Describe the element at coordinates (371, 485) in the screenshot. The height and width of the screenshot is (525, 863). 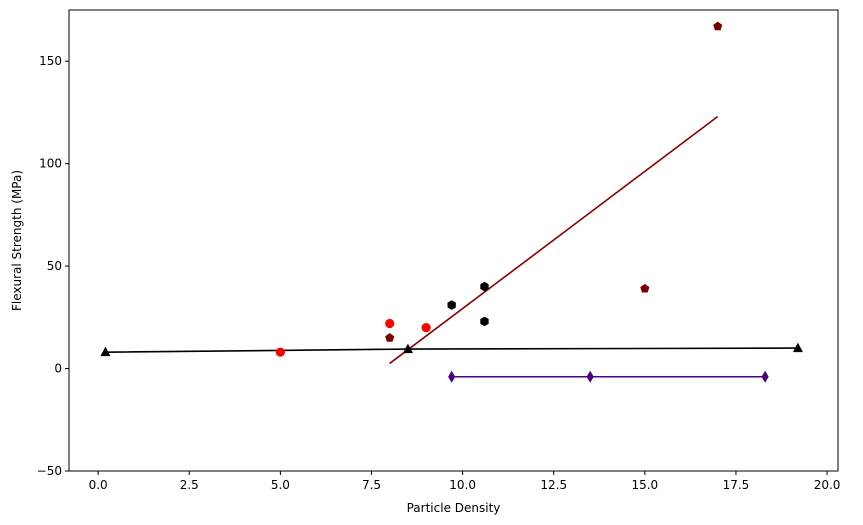
I see `x-tick-label: 7.5` at that location.